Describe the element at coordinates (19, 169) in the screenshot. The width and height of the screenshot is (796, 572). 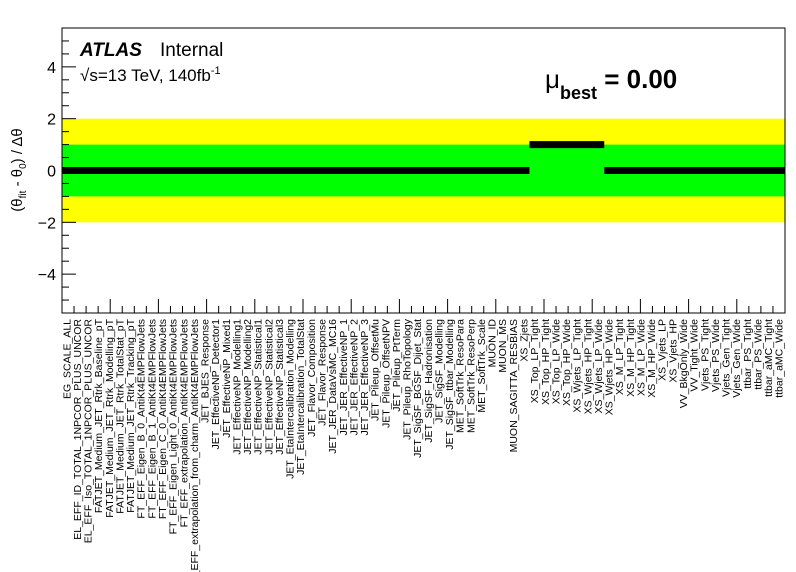
I see `y-axis-title: (θfit - θ0) / Δθ` at that location.